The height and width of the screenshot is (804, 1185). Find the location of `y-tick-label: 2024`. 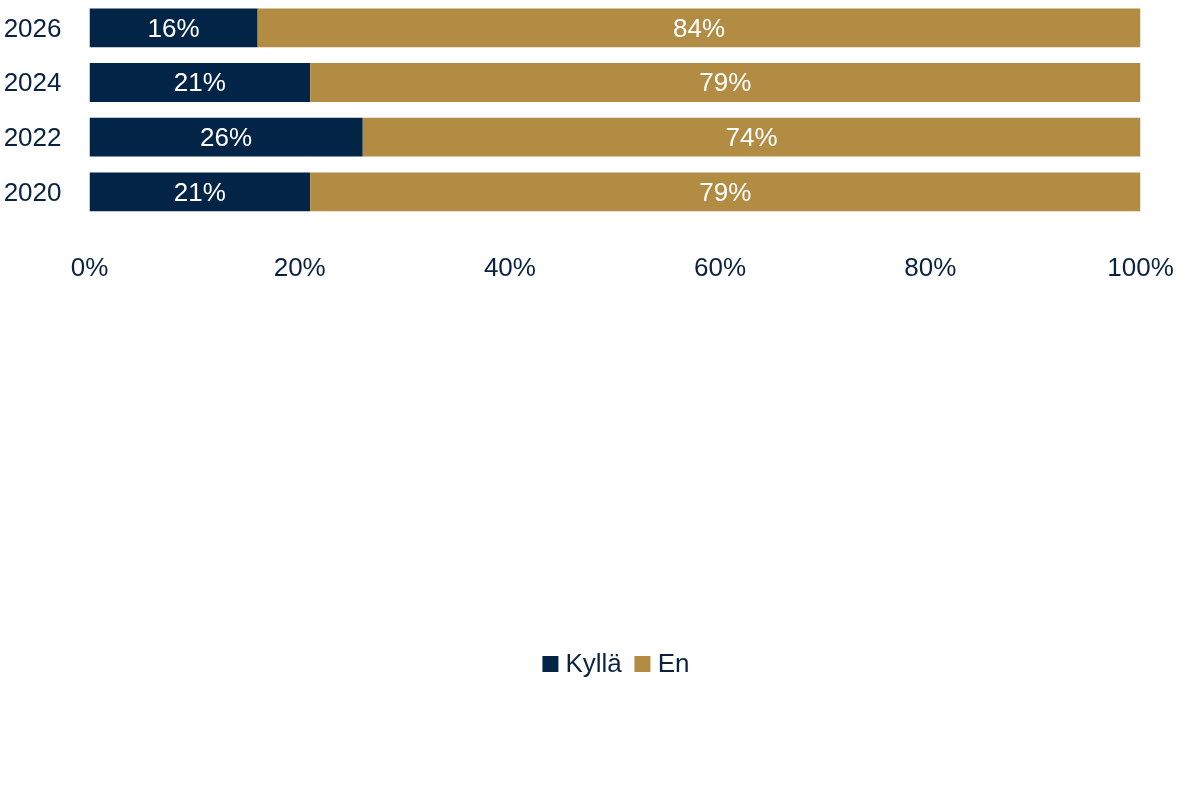

y-tick-label: 2024 is located at coordinates (32, 82).